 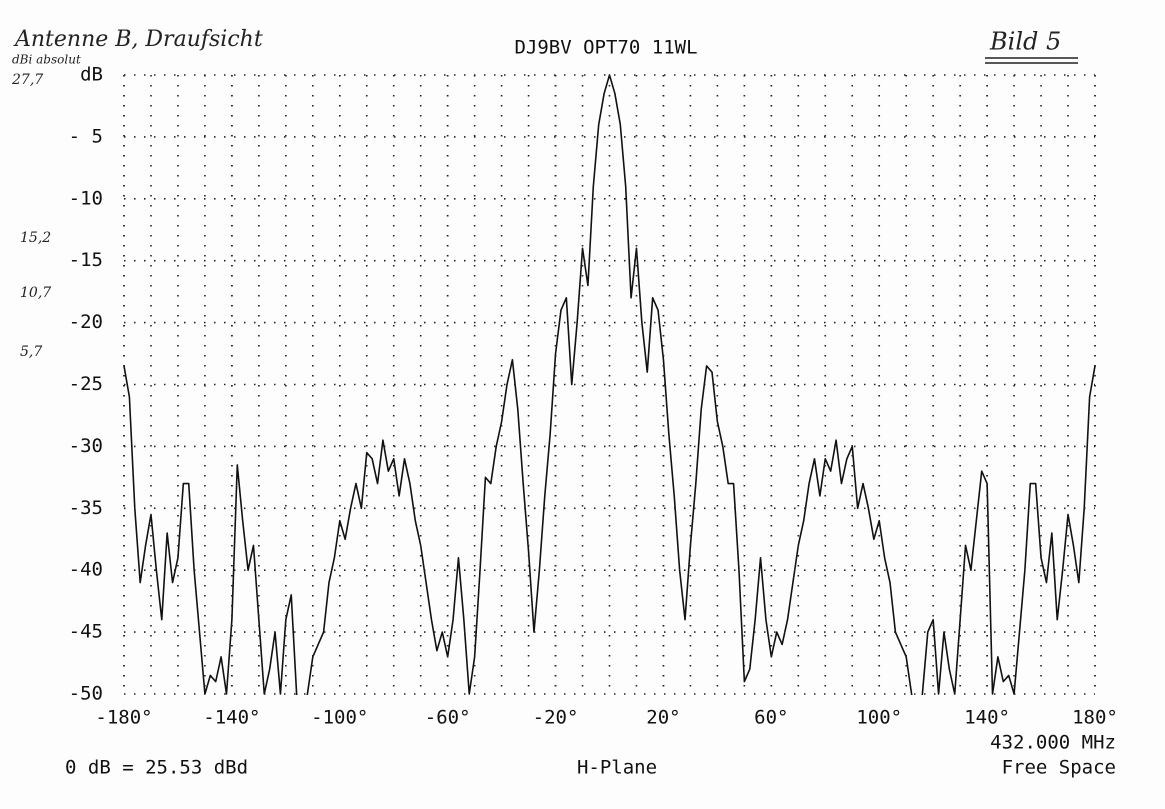 I want to click on x-tick-label: -100°, so click(x=339, y=718).